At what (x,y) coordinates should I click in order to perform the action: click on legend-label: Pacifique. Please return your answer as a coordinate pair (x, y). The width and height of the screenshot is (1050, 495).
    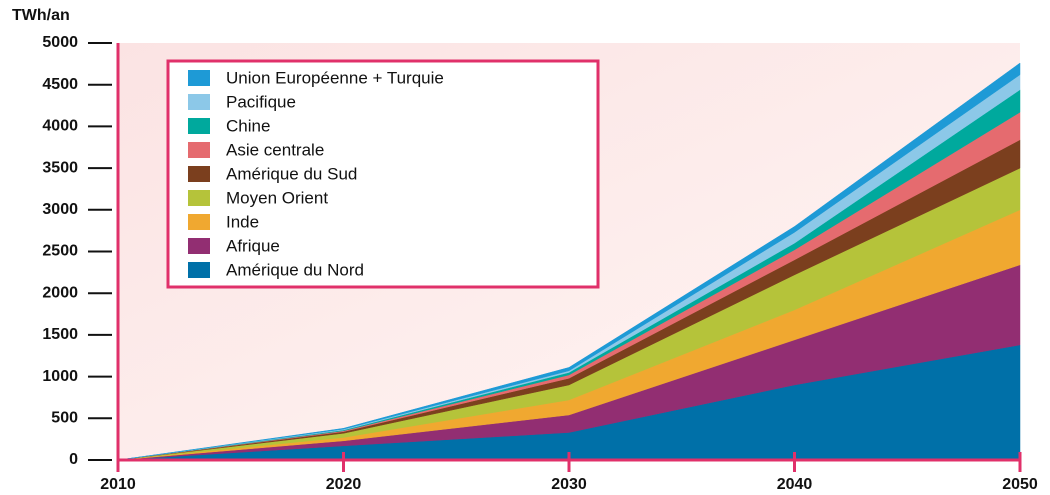
    Looking at the image, I should click on (261, 101).